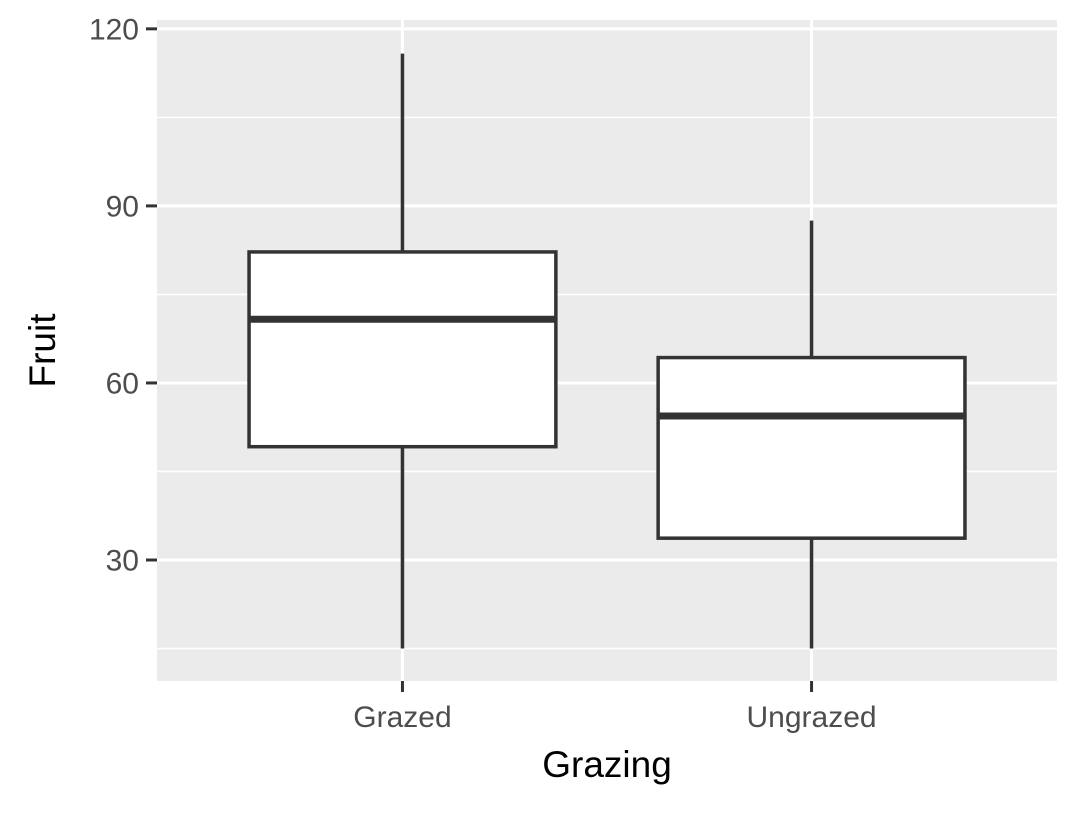 The width and height of the screenshot is (1080, 815). What do you see at coordinates (812, 717) in the screenshot?
I see `x-tick-label: Ungrazed` at bounding box center [812, 717].